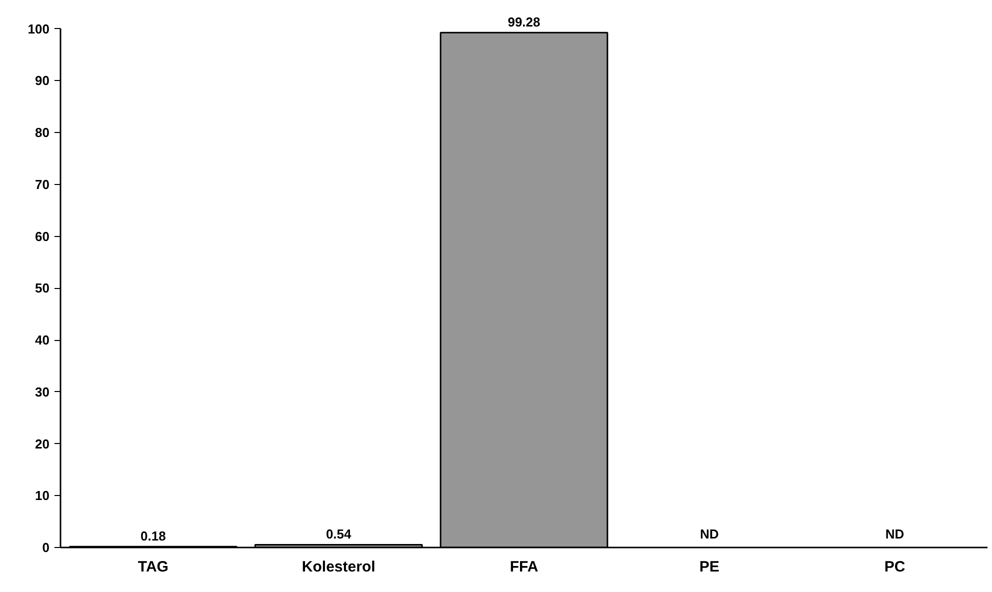  I want to click on y-tick-label: 50, so click(42, 288).